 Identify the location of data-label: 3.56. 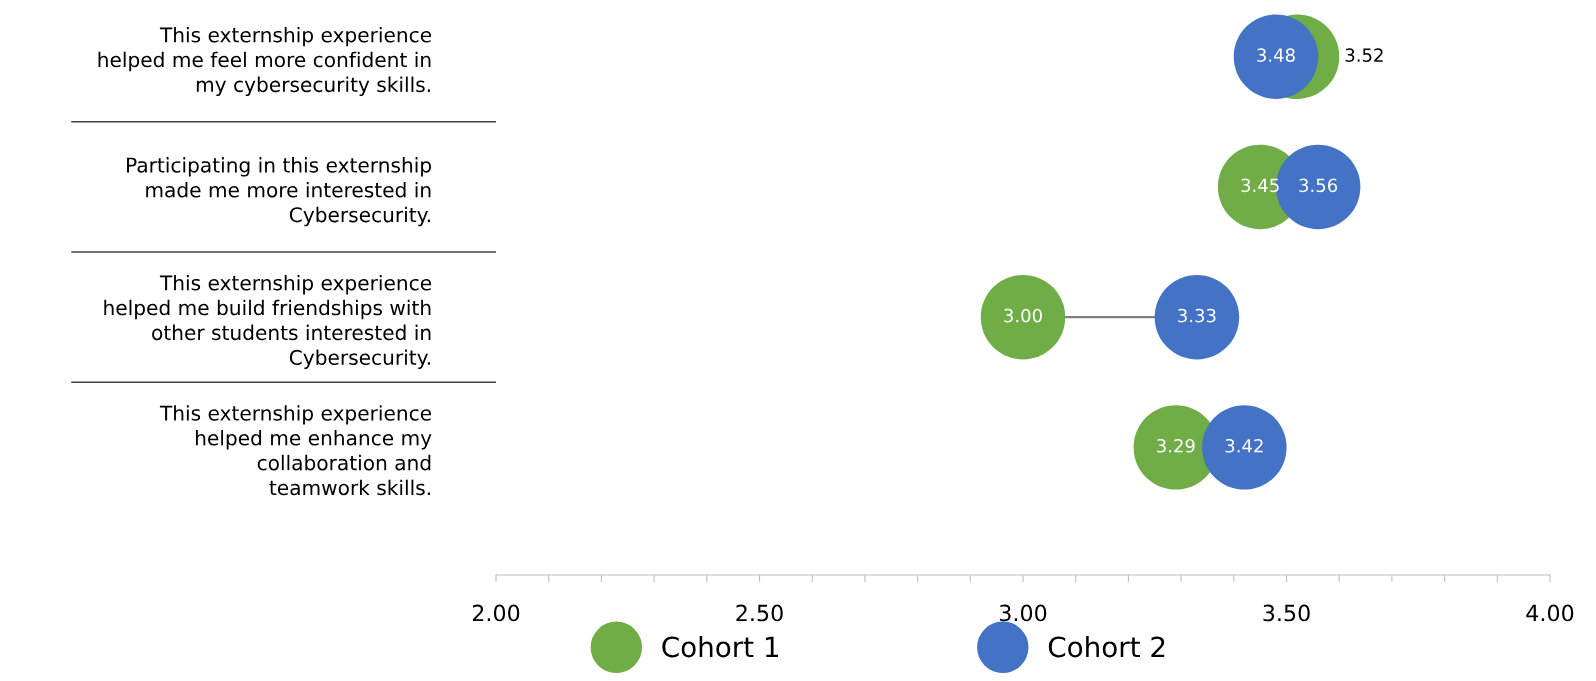
(1318, 185).